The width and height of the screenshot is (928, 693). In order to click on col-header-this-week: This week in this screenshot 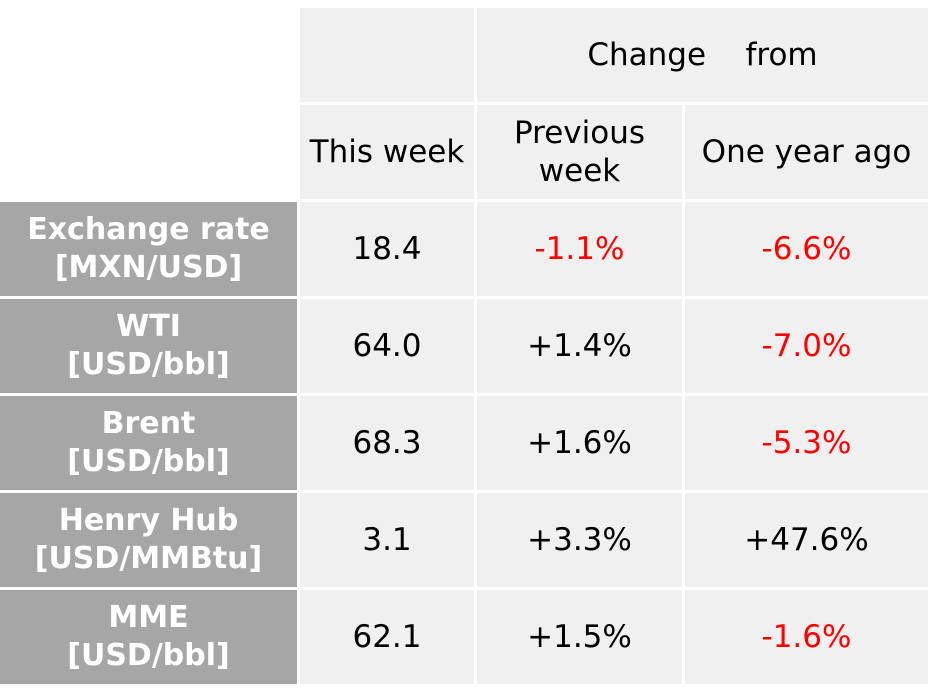, I will do `click(387, 152)`.